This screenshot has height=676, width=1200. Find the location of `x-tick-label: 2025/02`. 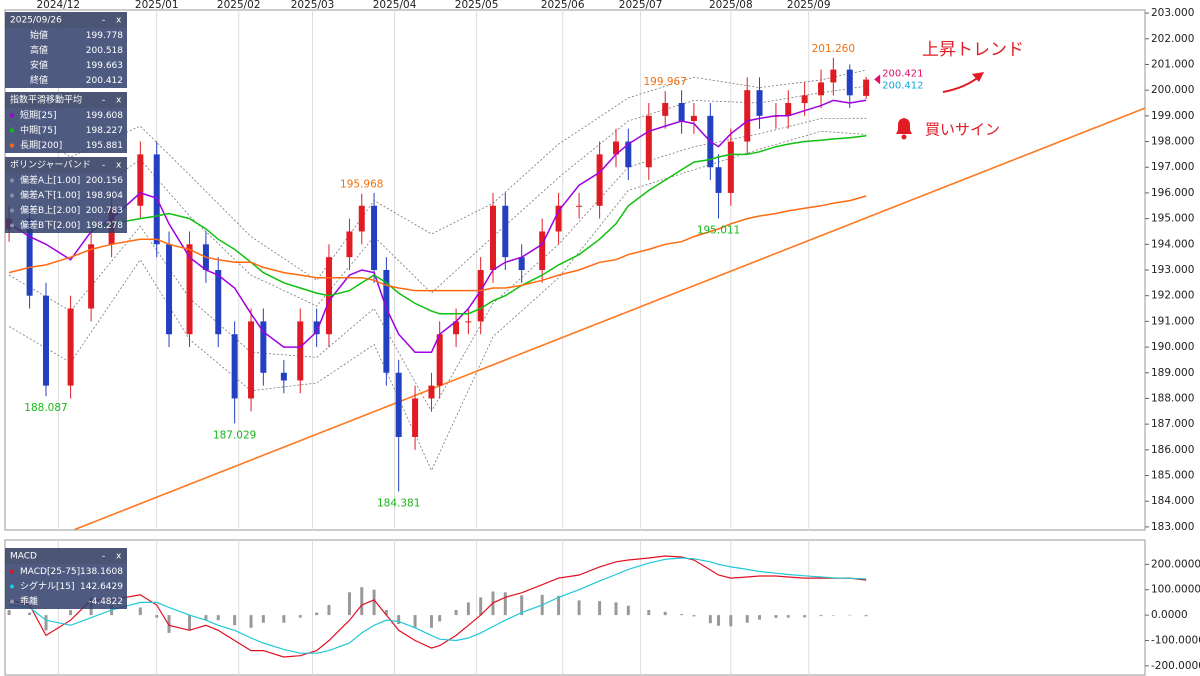

x-tick-label: 2025/02 is located at coordinates (239, 5).